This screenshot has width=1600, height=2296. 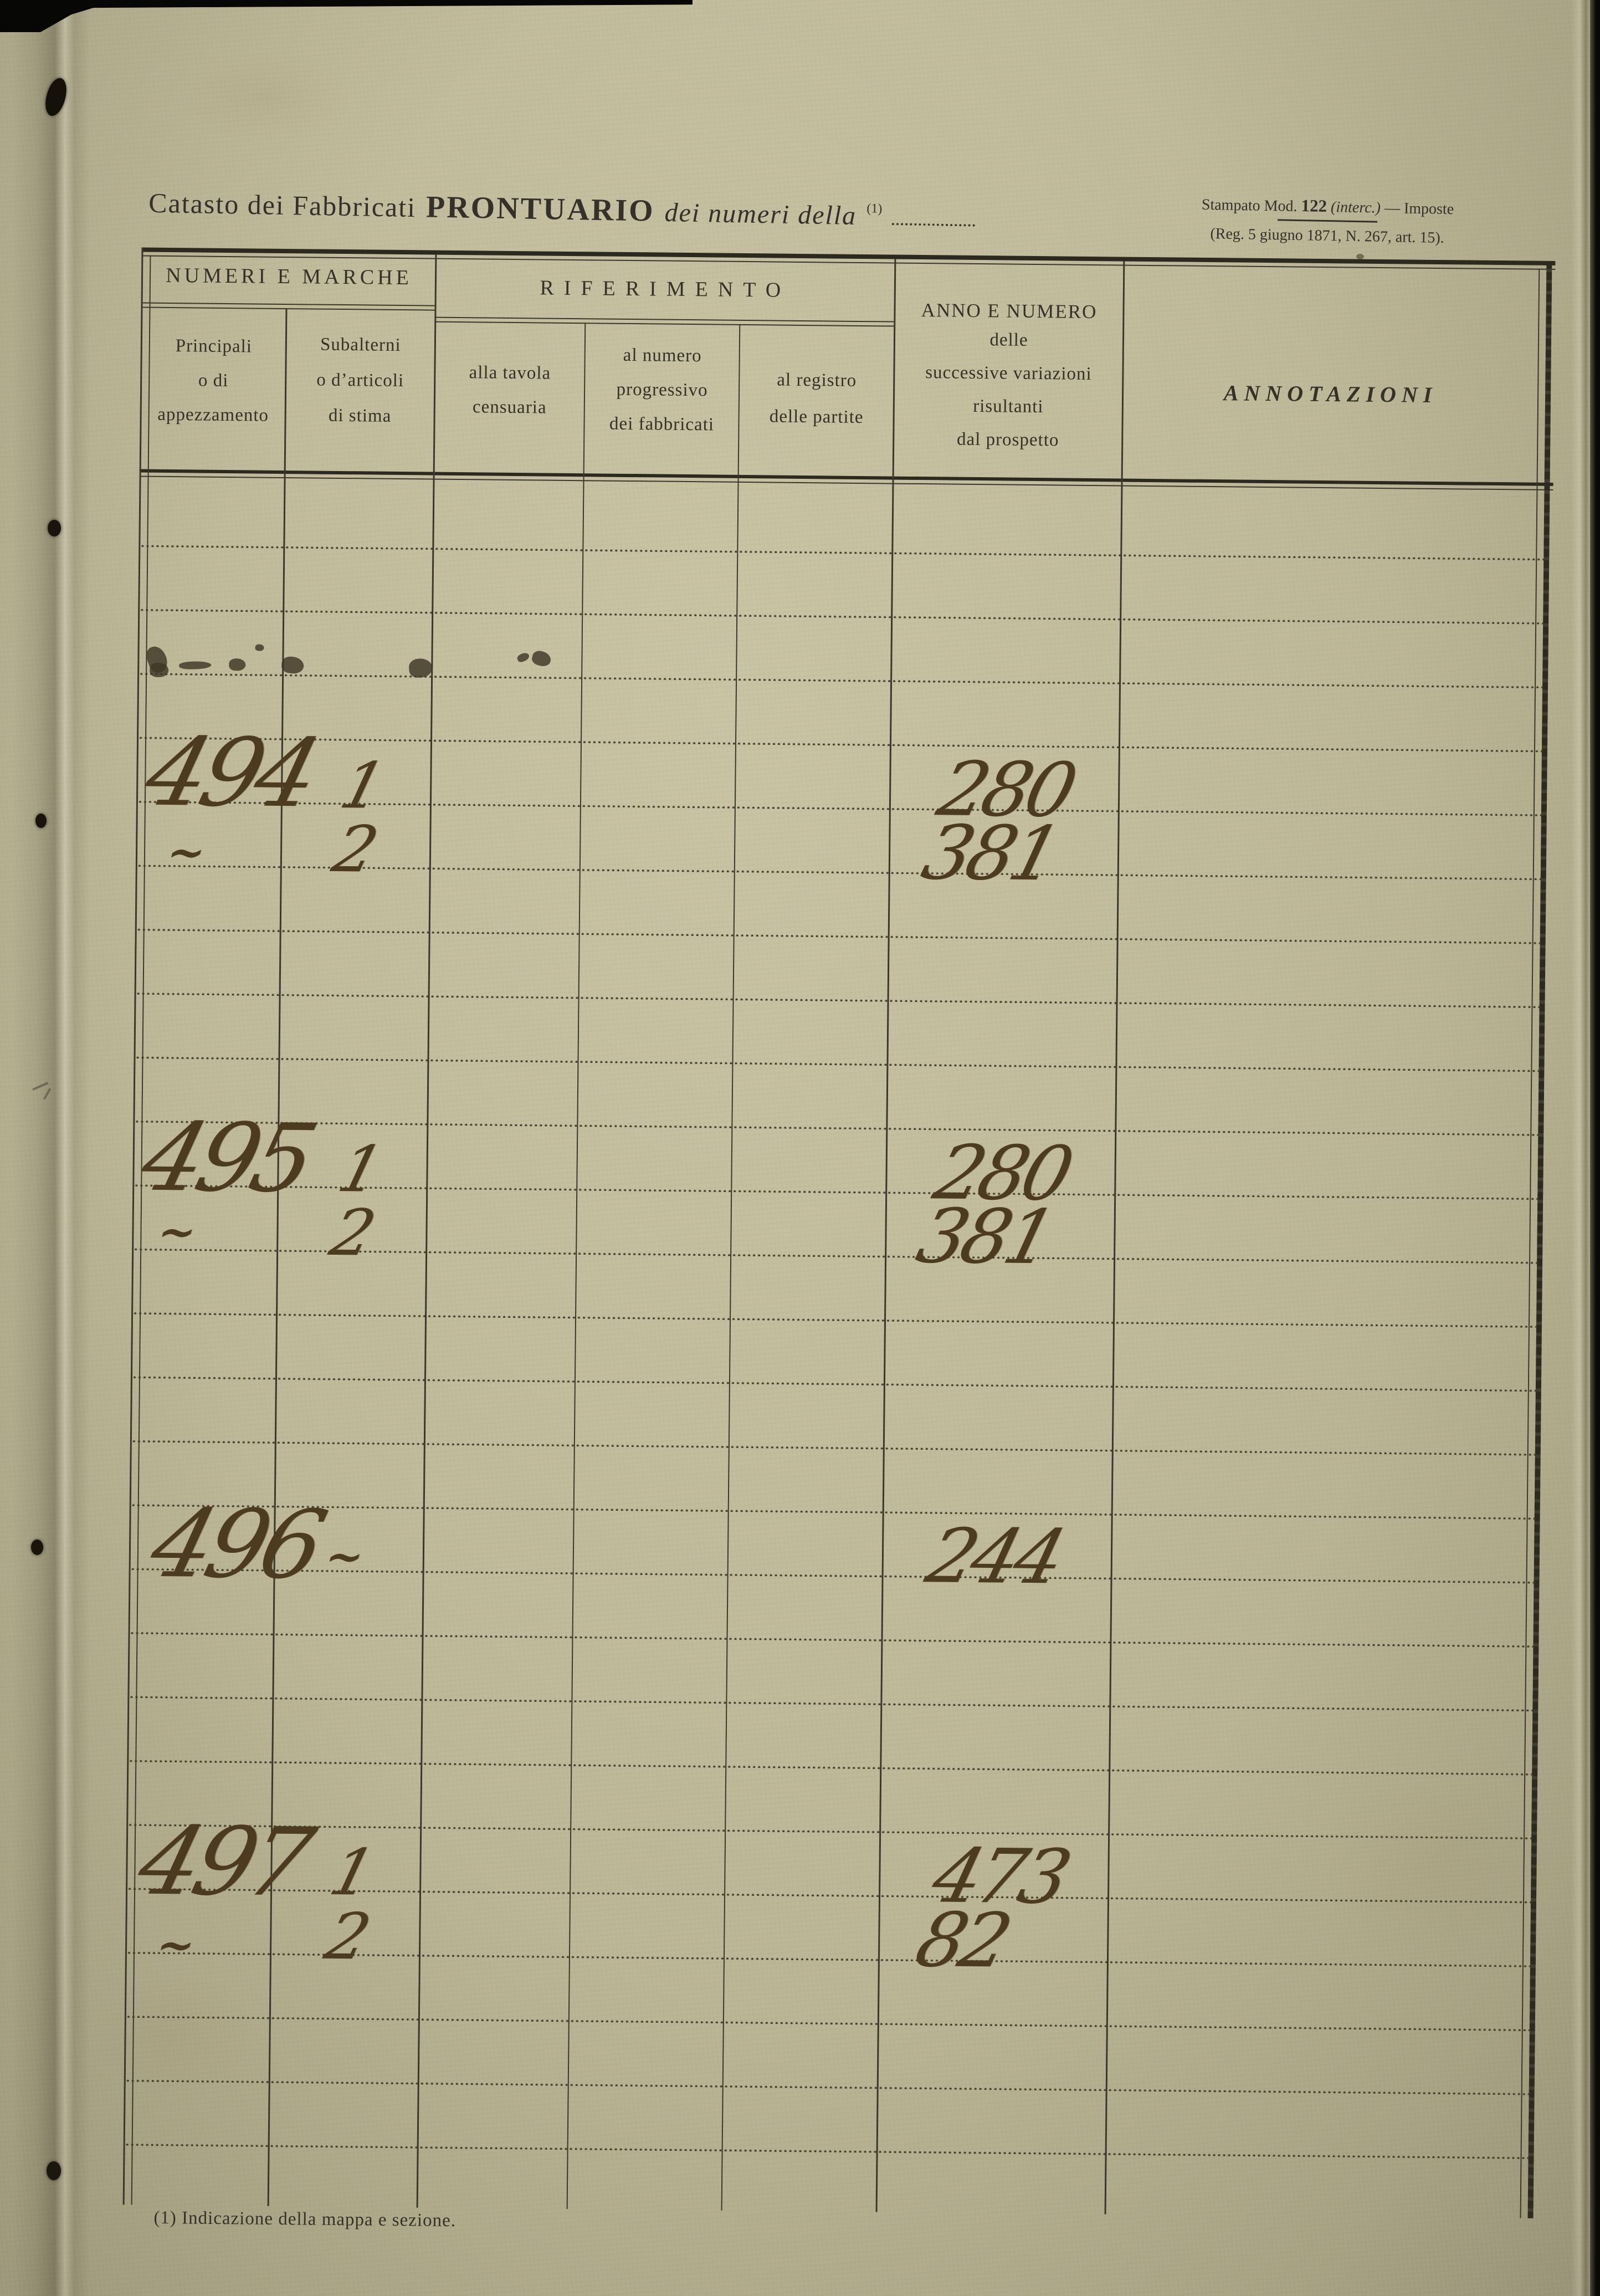 What do you see at coordinates (1314, 206) in the screenshot?
I see `stamp-model-number: 122` at bounding box center [1314, 206].